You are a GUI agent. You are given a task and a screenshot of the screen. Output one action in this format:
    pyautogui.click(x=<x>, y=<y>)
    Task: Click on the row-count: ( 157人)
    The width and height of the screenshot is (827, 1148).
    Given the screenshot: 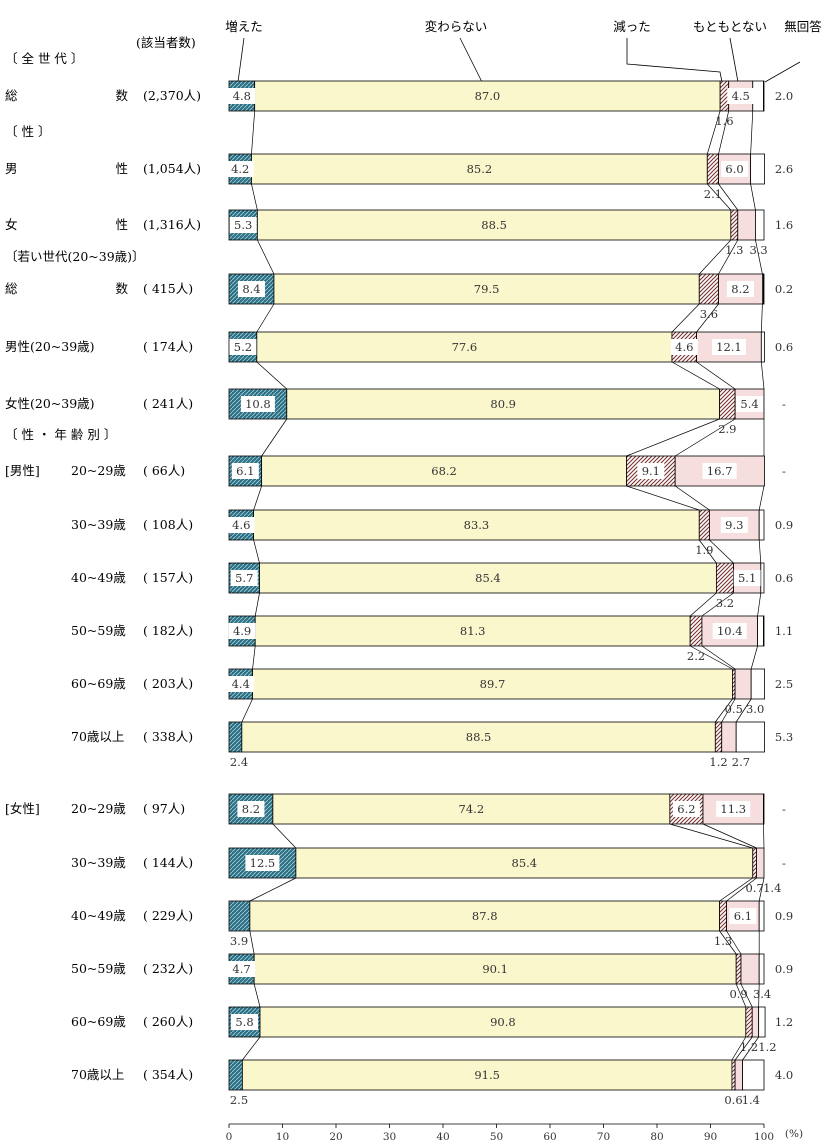 What is the action you would take?
    pyautogui.click(x=168, y=577)
    